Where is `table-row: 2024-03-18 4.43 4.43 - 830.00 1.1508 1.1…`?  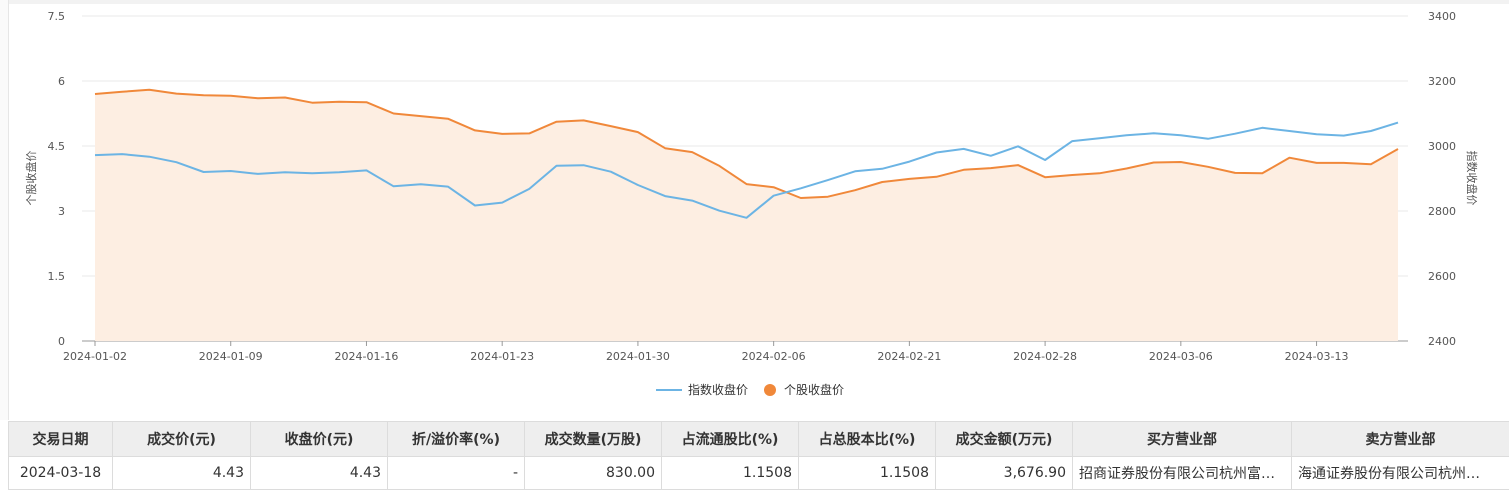
table-row: 2024-03-18 4.43 4.43 - 830.00 1.1508 1.1… is located at coordinates (758, 473).